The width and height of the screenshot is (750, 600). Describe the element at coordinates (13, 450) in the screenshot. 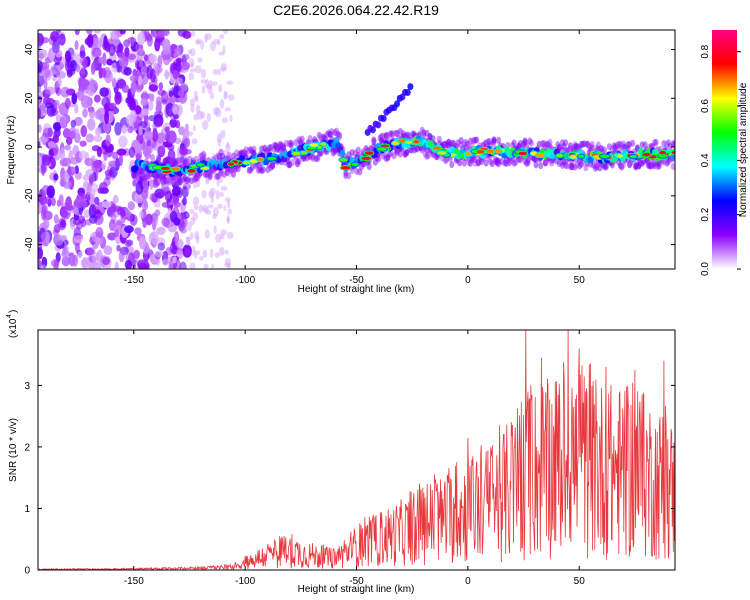

I see `snr-y-axis-label: SNR (10 * v/v)` at that location.